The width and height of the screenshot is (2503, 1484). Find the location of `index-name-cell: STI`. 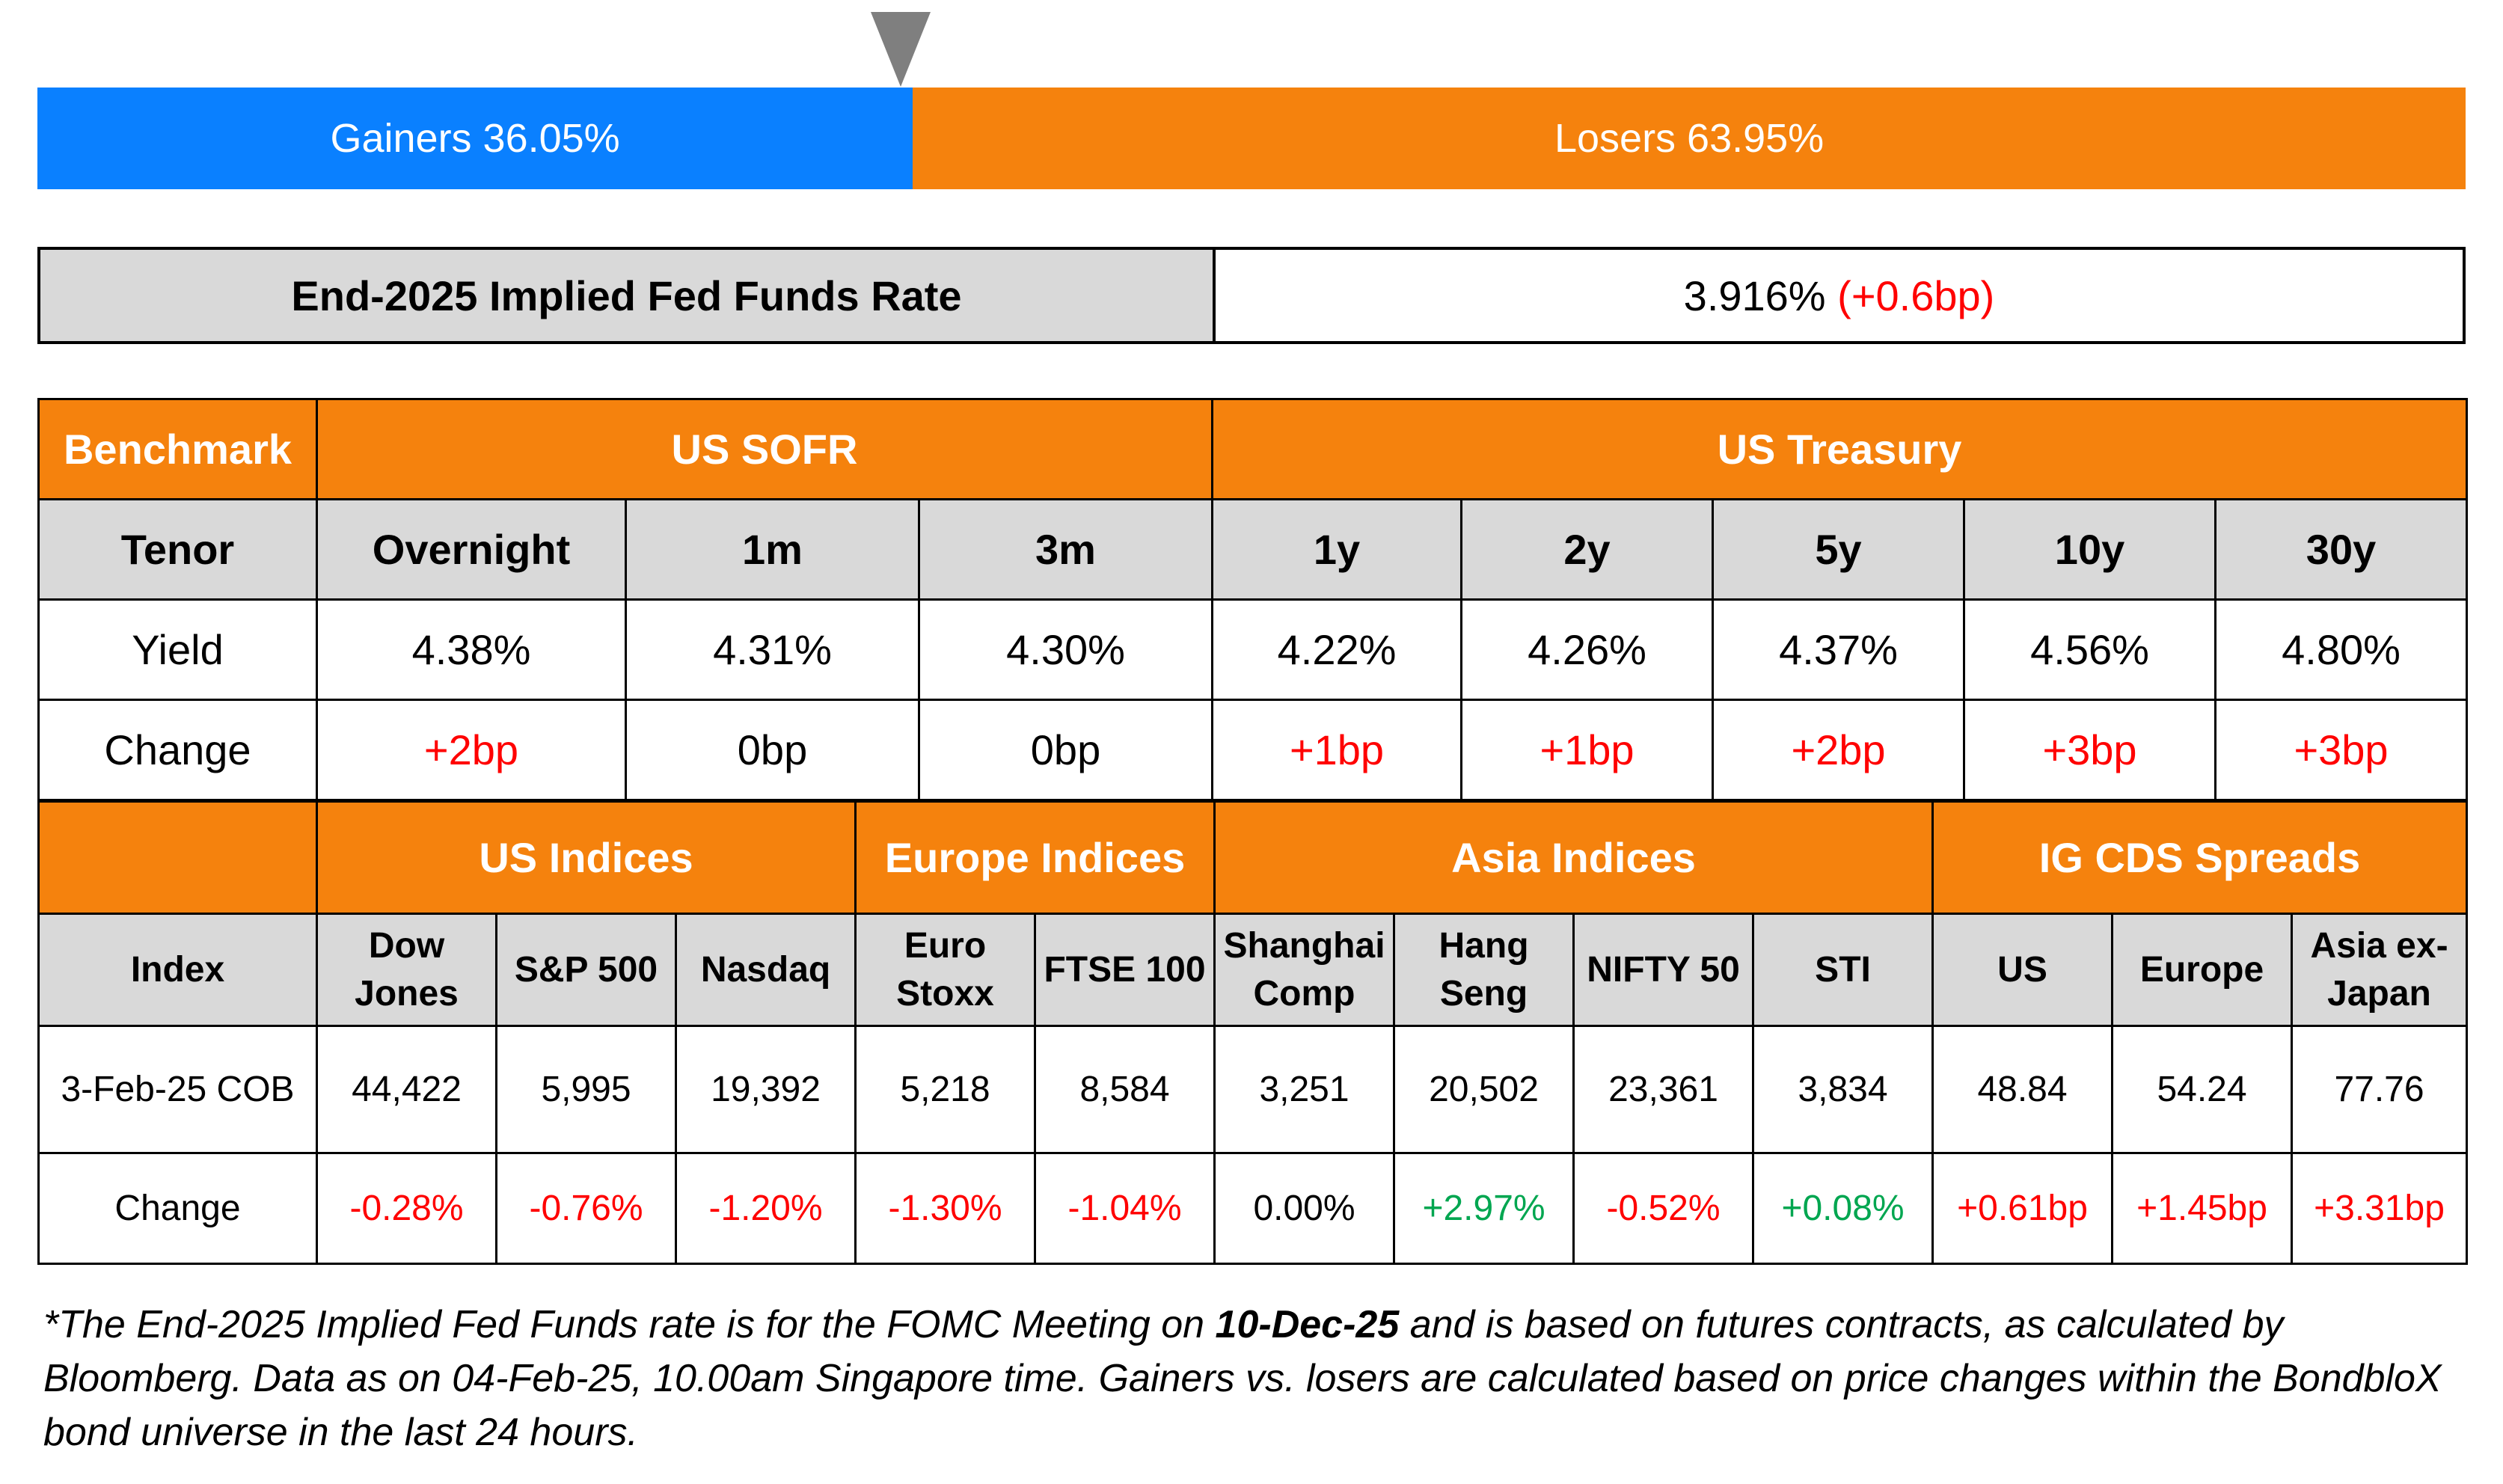

index-name-cell: STI is located at coordinates (1843, 970).